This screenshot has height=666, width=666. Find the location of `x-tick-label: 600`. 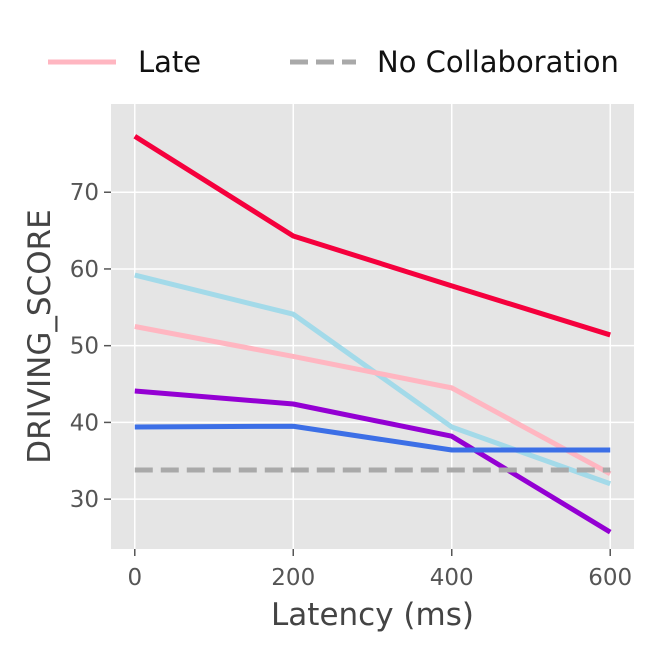

x-tick-label: 600 is located at coordinates (610, 578).